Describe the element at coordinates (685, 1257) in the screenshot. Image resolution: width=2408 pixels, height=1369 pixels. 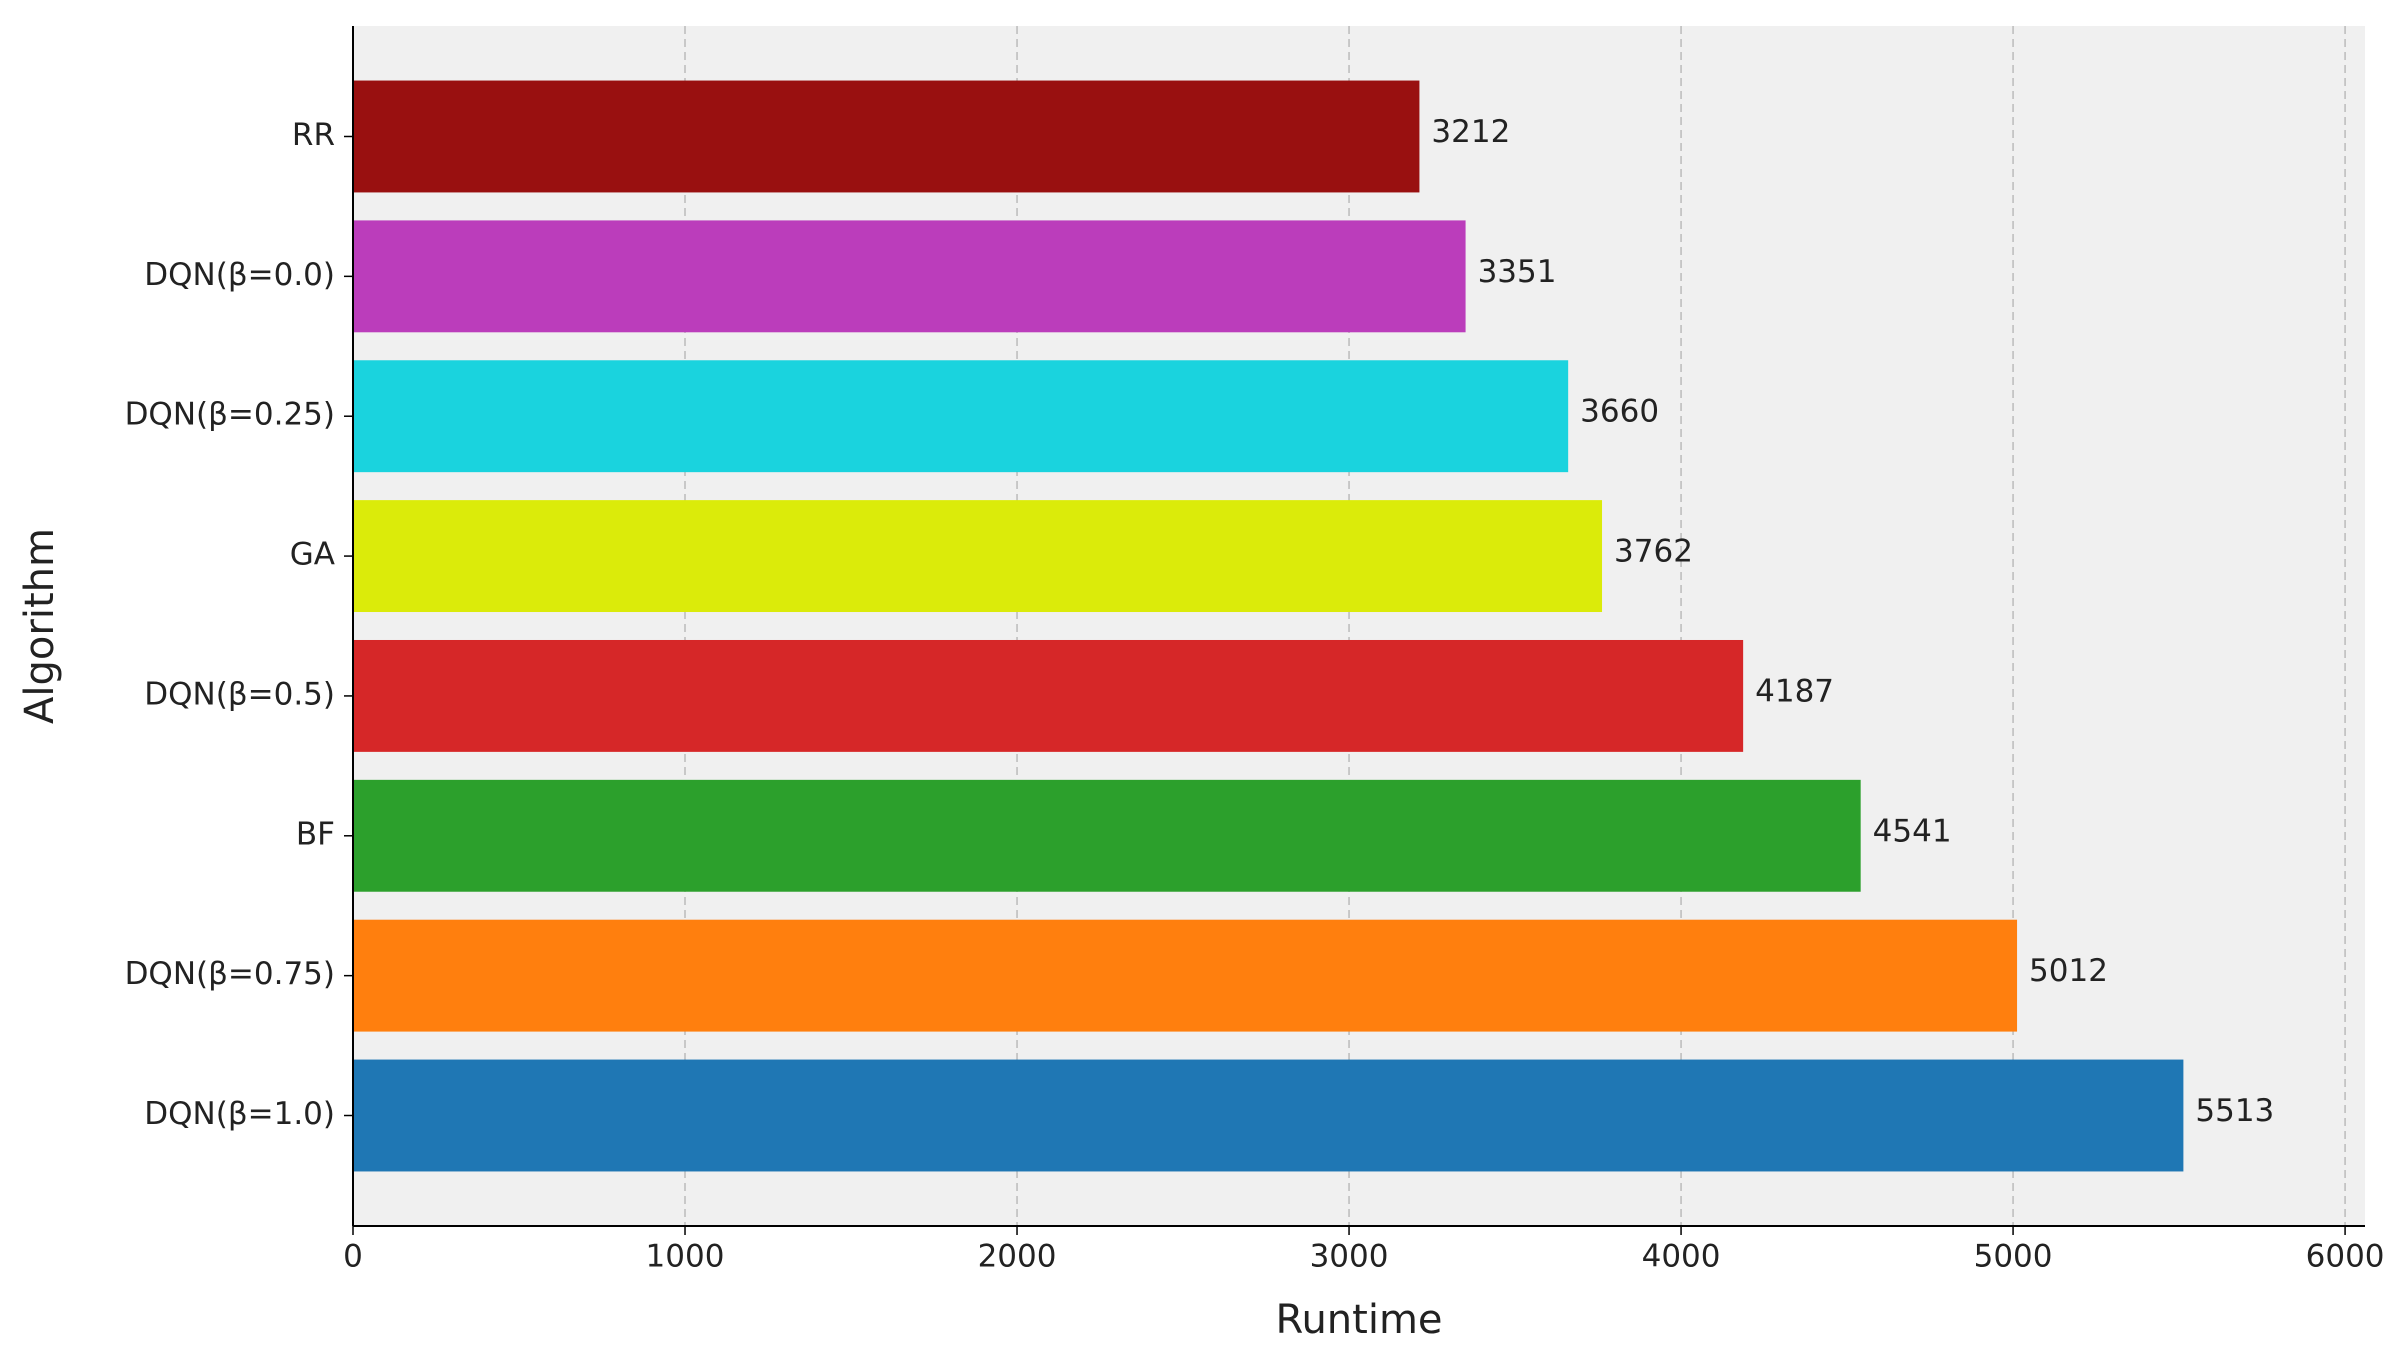
I see `x-tick-label: 1000` at that location.